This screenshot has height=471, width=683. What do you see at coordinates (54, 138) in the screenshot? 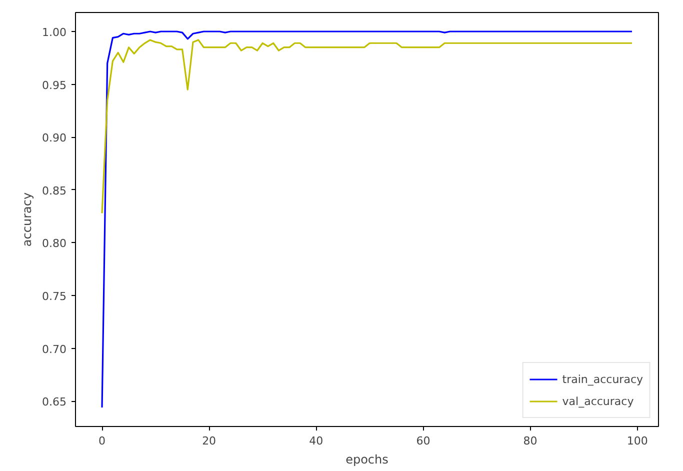
I see `y-tick-label: 0.90` at bounding box center [54, 138].